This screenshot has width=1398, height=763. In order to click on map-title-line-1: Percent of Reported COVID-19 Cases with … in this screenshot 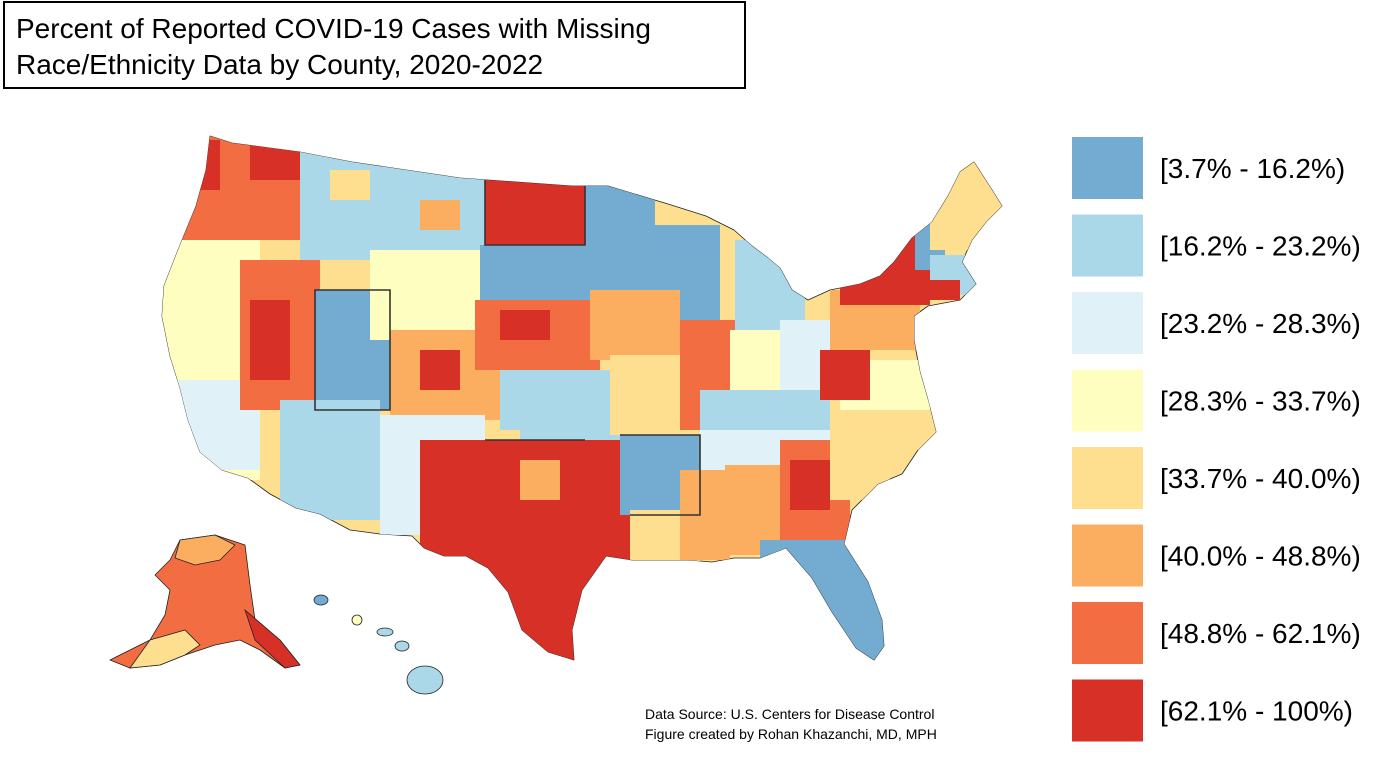, I will do `click(333, 28)`.